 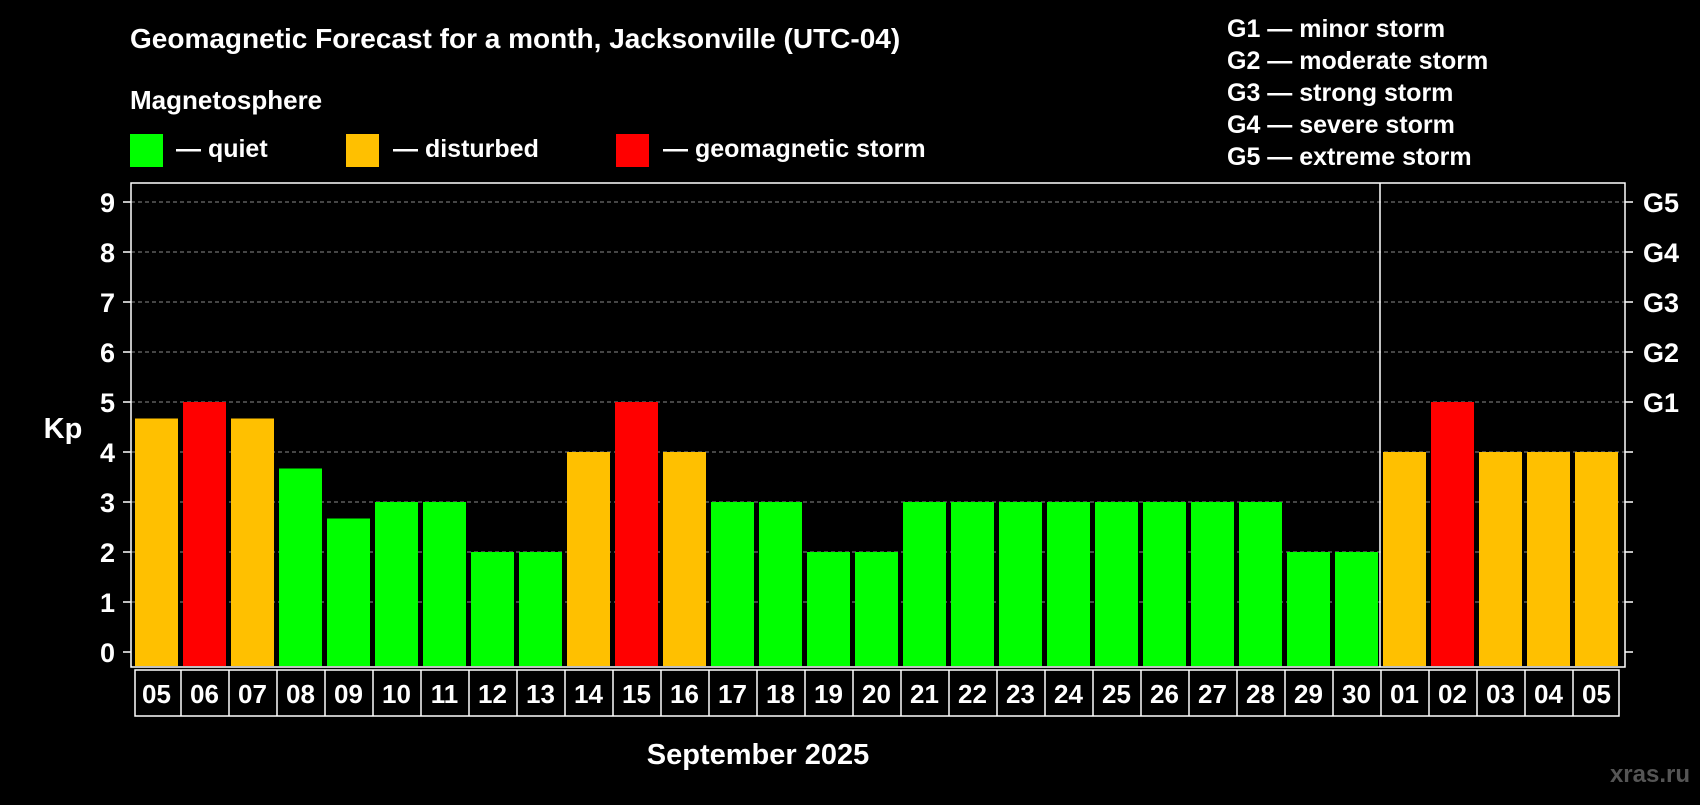 What do you see at coordinates (1661, 303) in the screenshot?
I see `right-tick-label: G3` at bounding box center [1661, 303].